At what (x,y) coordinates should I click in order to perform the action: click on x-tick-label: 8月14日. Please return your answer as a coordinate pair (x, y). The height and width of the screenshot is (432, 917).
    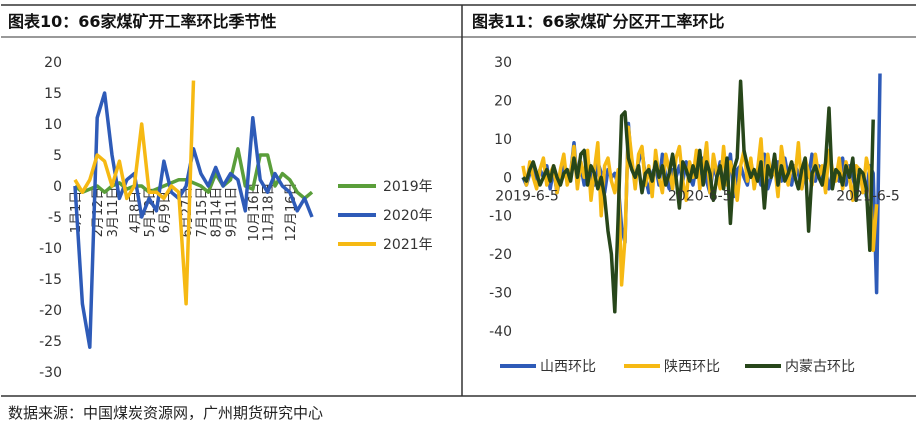
    Looking at the image, I should click on (217, 212).